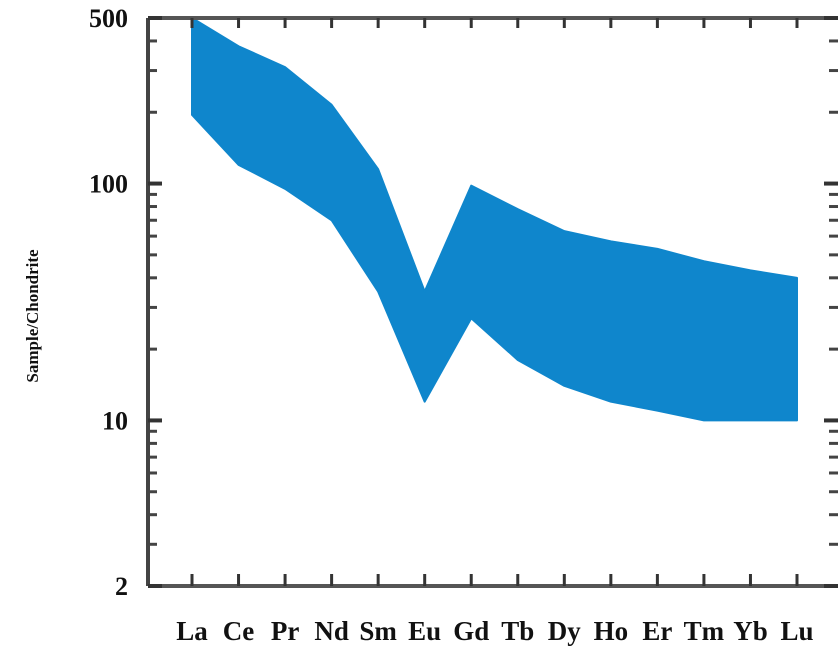  I want to click on x-tick-label-Lu: Lu, so click(796, 631).